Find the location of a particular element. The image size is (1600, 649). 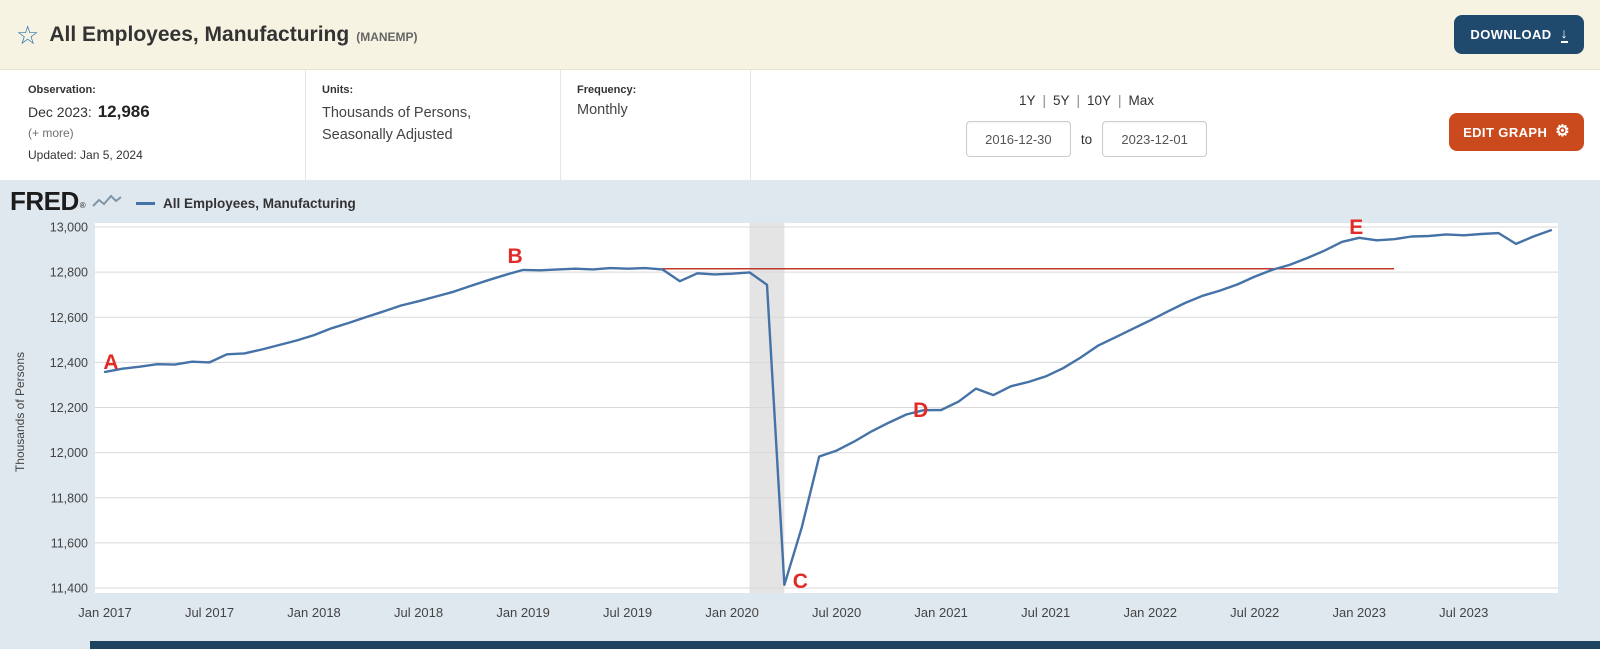

range-preset-1y: 1Y is located at coordinates (1027, 100).